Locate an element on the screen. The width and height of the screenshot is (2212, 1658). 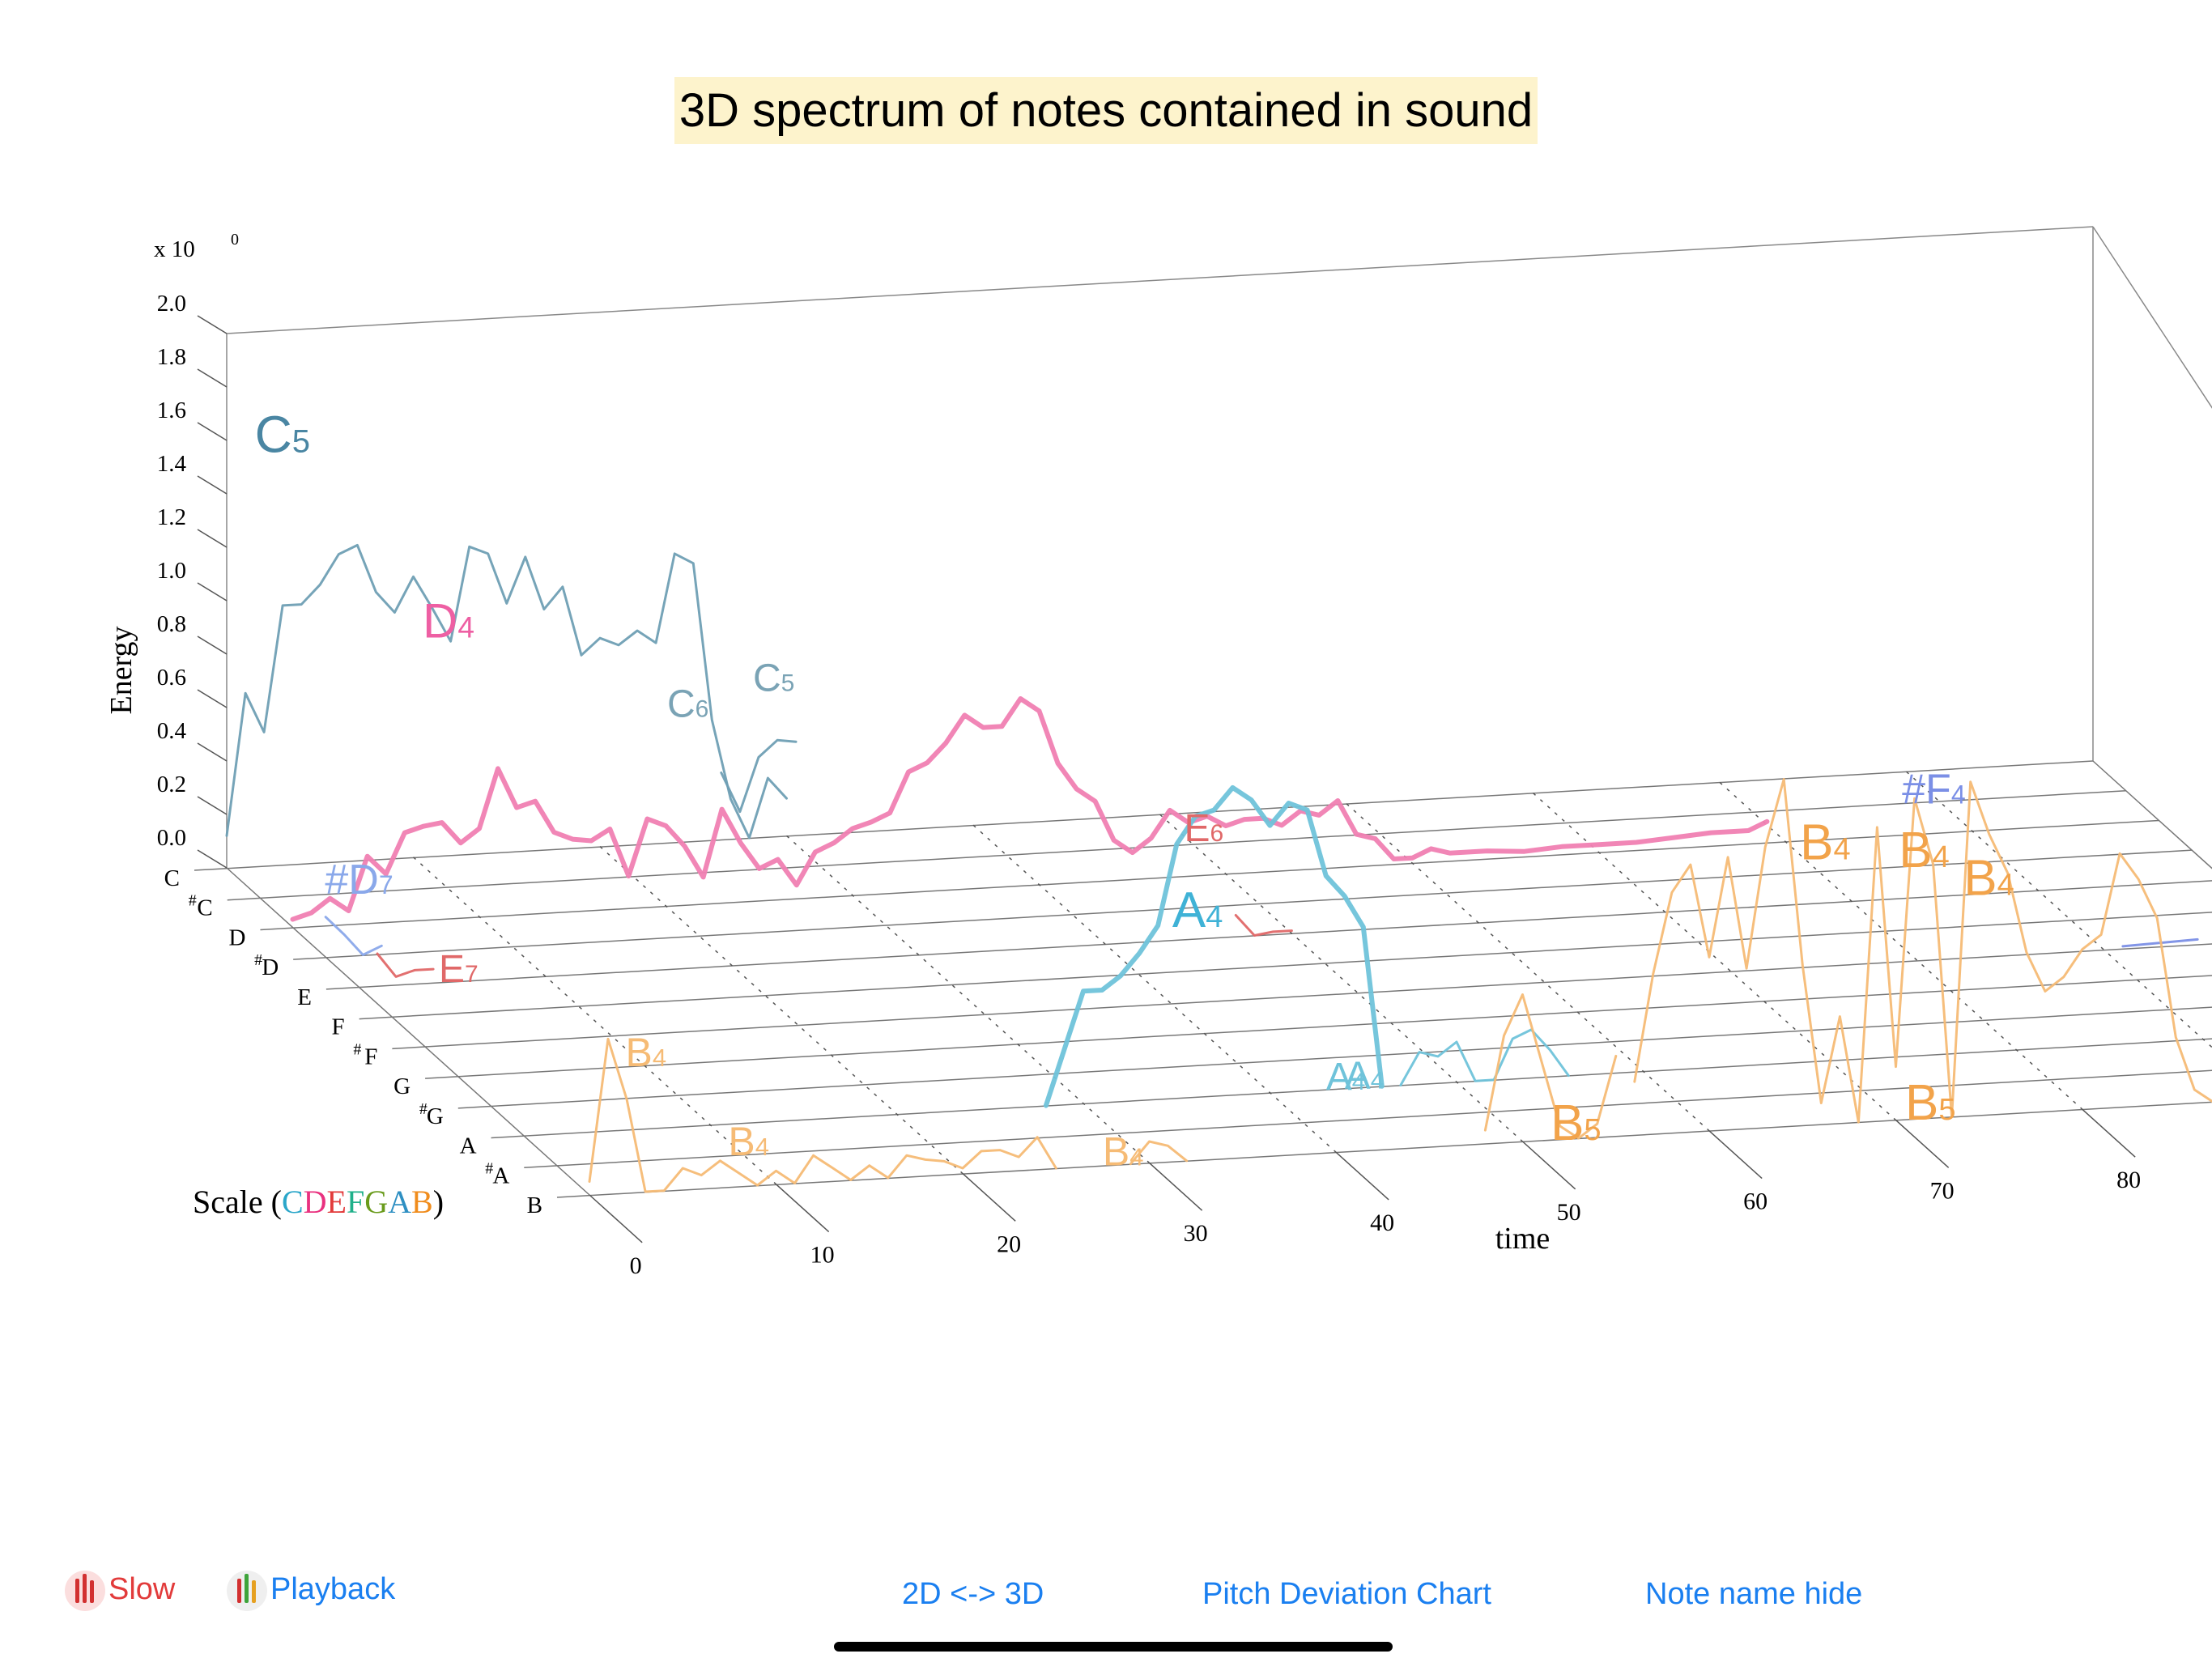
scale-row-label: F is located at coordinates (370, 1056).